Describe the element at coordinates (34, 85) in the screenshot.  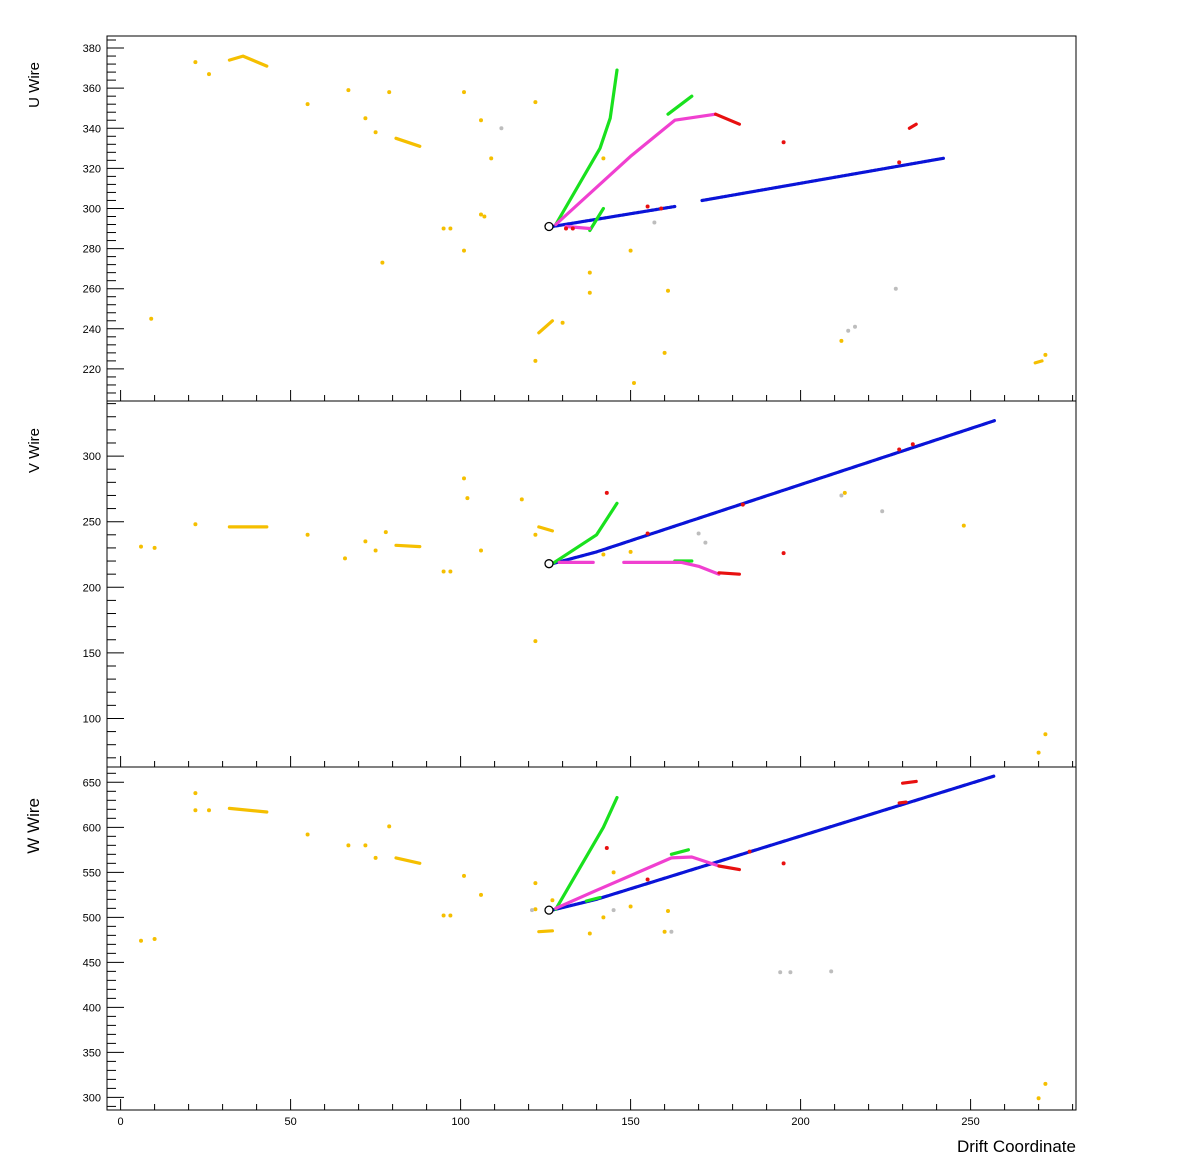
I see `y-axis-title: U Wire` at that location.